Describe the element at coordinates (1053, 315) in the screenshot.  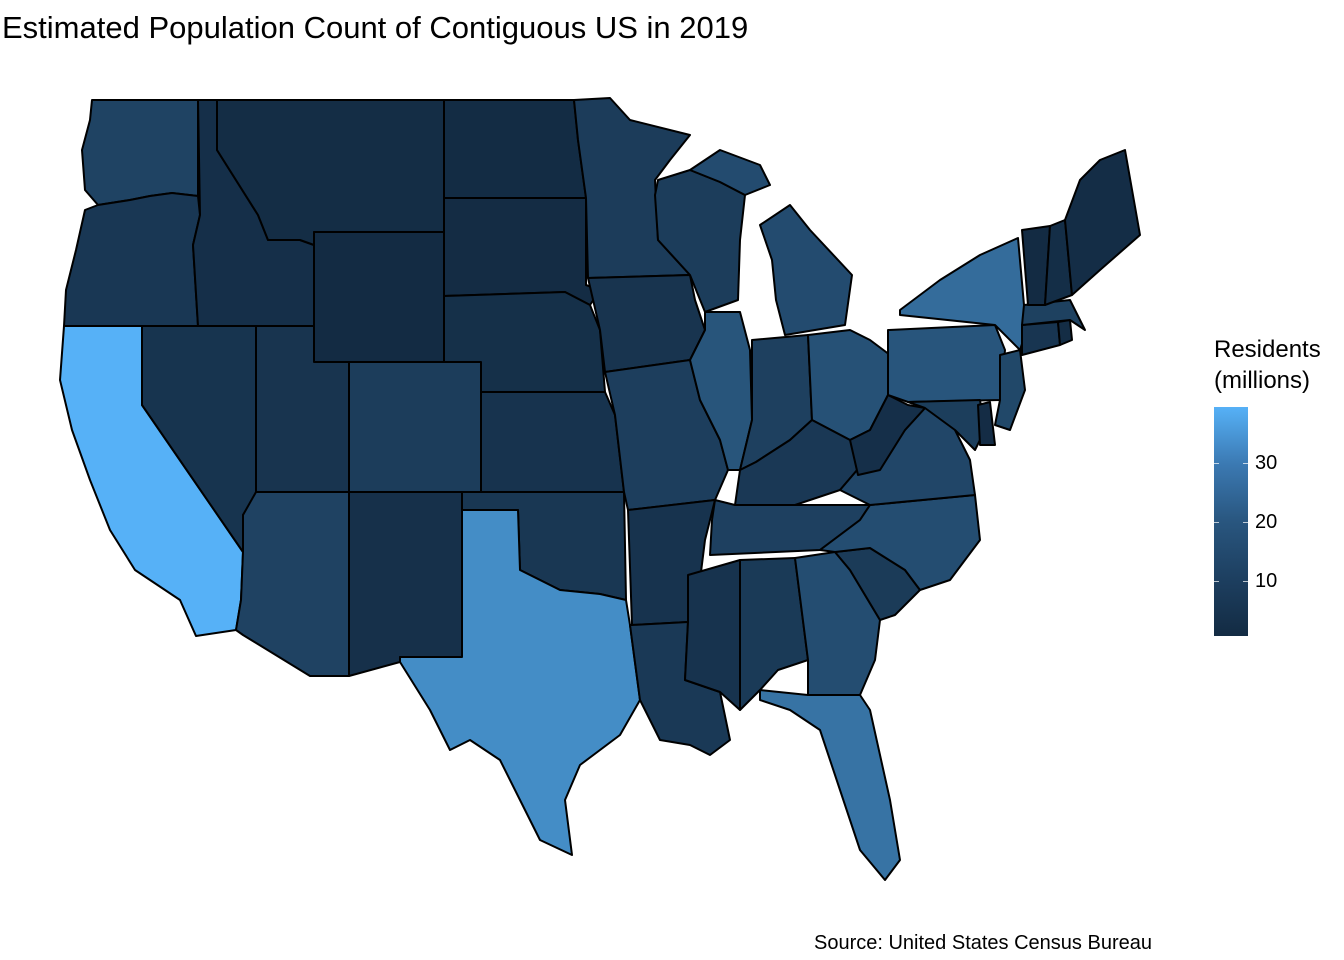
I see `state-ma` at that location.